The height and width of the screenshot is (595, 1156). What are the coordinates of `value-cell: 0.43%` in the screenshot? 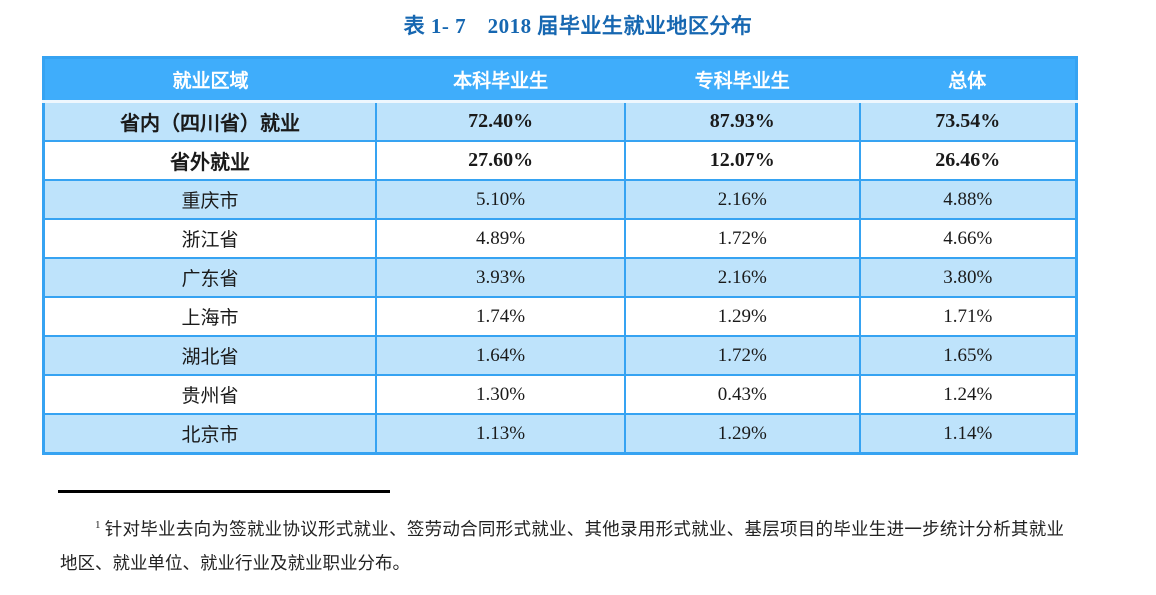 It's located at (742, 394).